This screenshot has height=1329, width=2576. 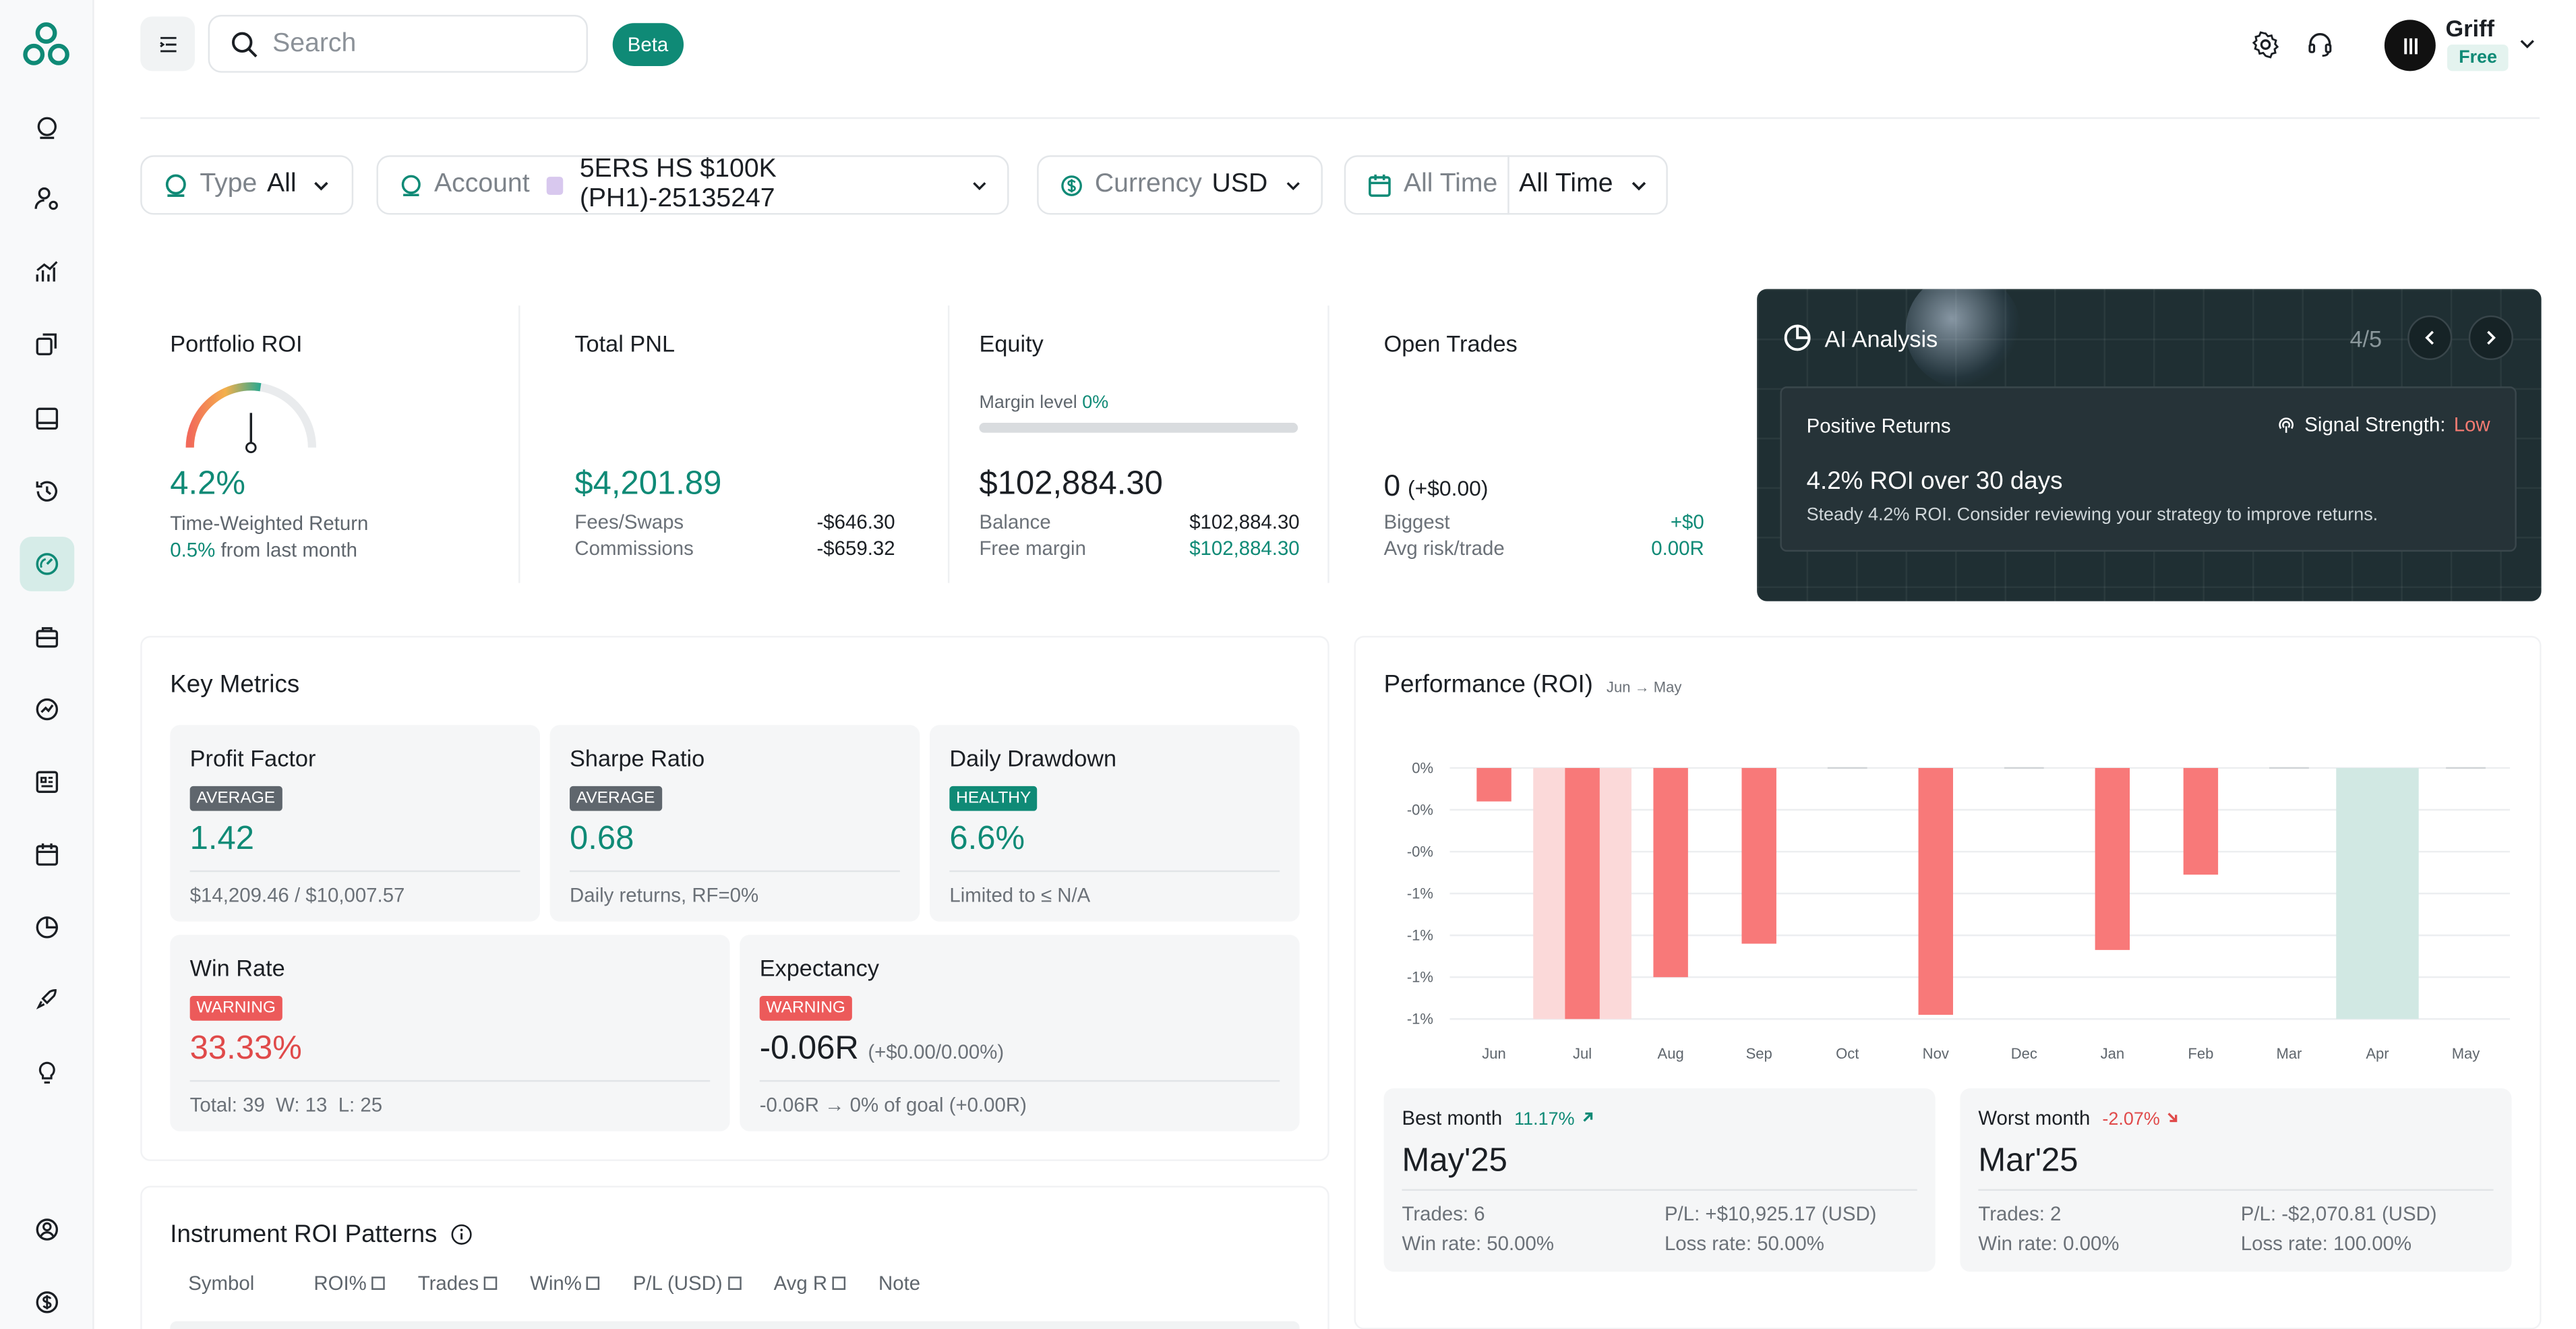 I want to click on sidebar-item-panel, so click(x=47, y=418).